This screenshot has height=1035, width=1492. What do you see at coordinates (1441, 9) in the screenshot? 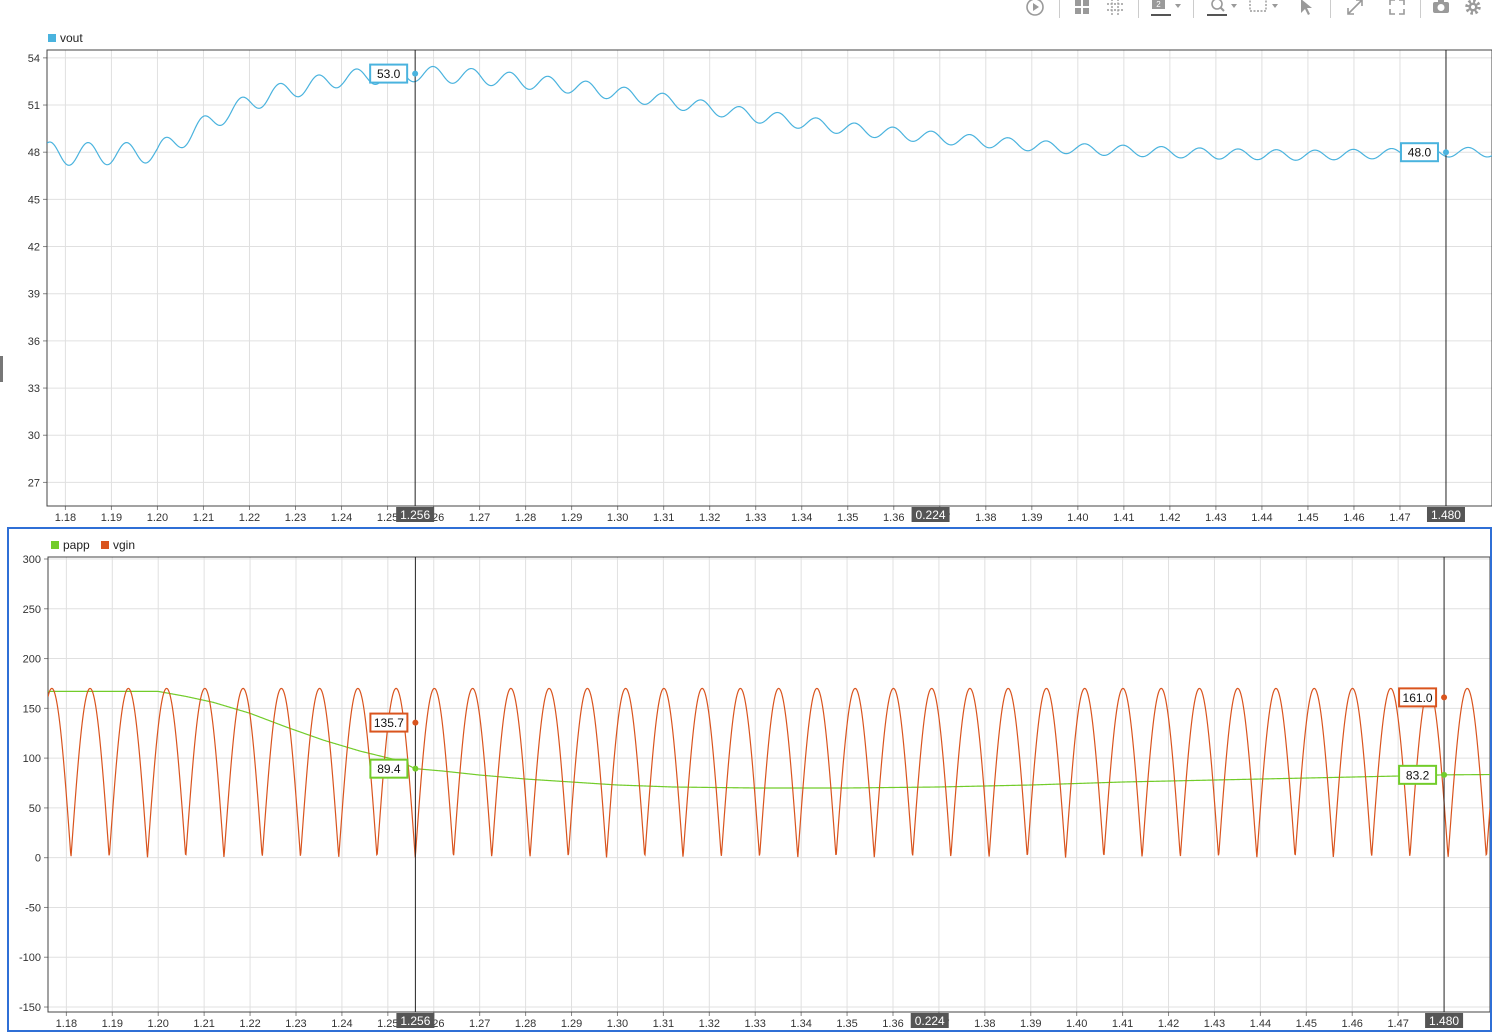
I see `camera-icon` at bounding box center [1441, 9].